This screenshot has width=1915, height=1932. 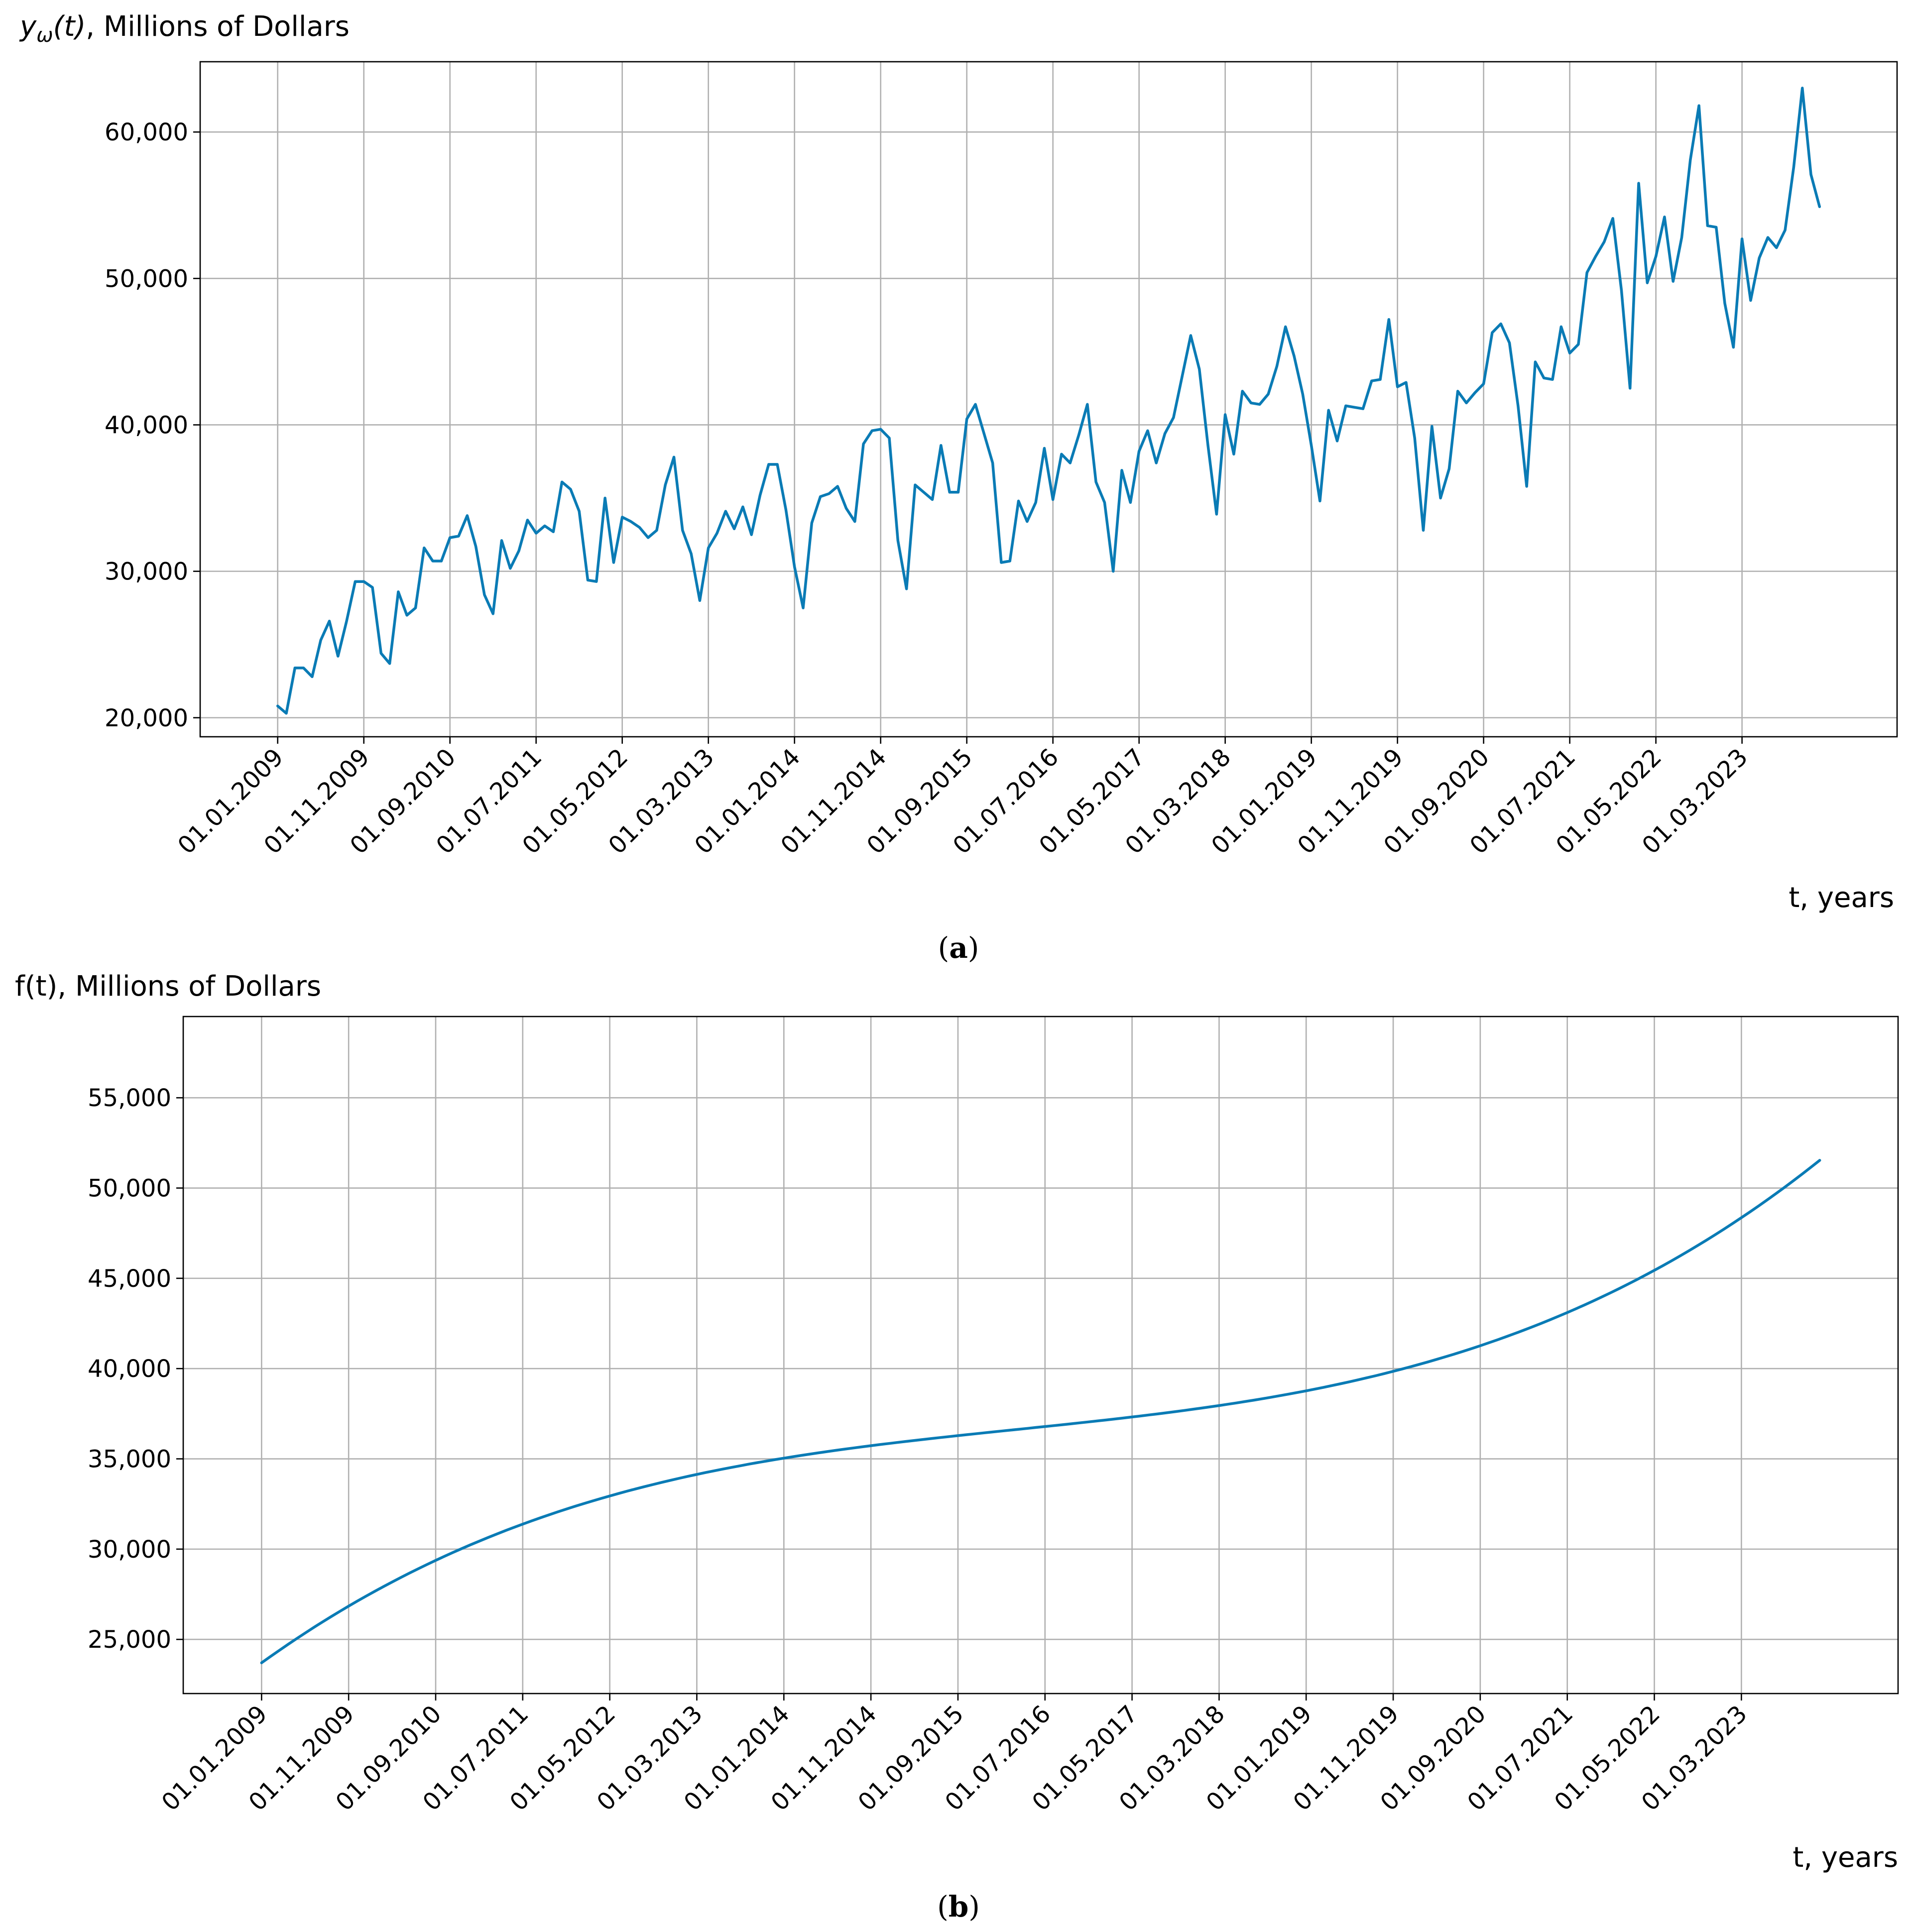 What do you see at coordinates (129, 1460) in the screenshot?
I see `y-tick-label: 35,000` at bounding box center [129, 1460].